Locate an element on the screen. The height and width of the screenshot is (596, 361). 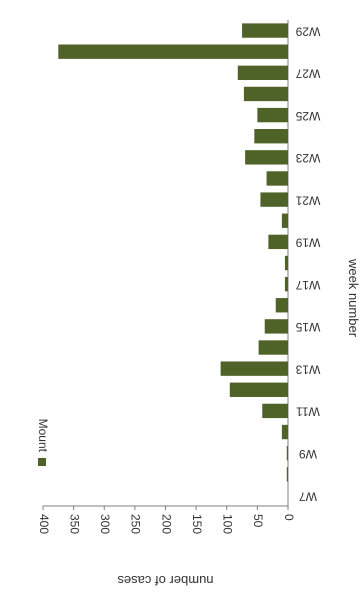
y-tick-label-300: 300 is located at coordinates (105, 524).